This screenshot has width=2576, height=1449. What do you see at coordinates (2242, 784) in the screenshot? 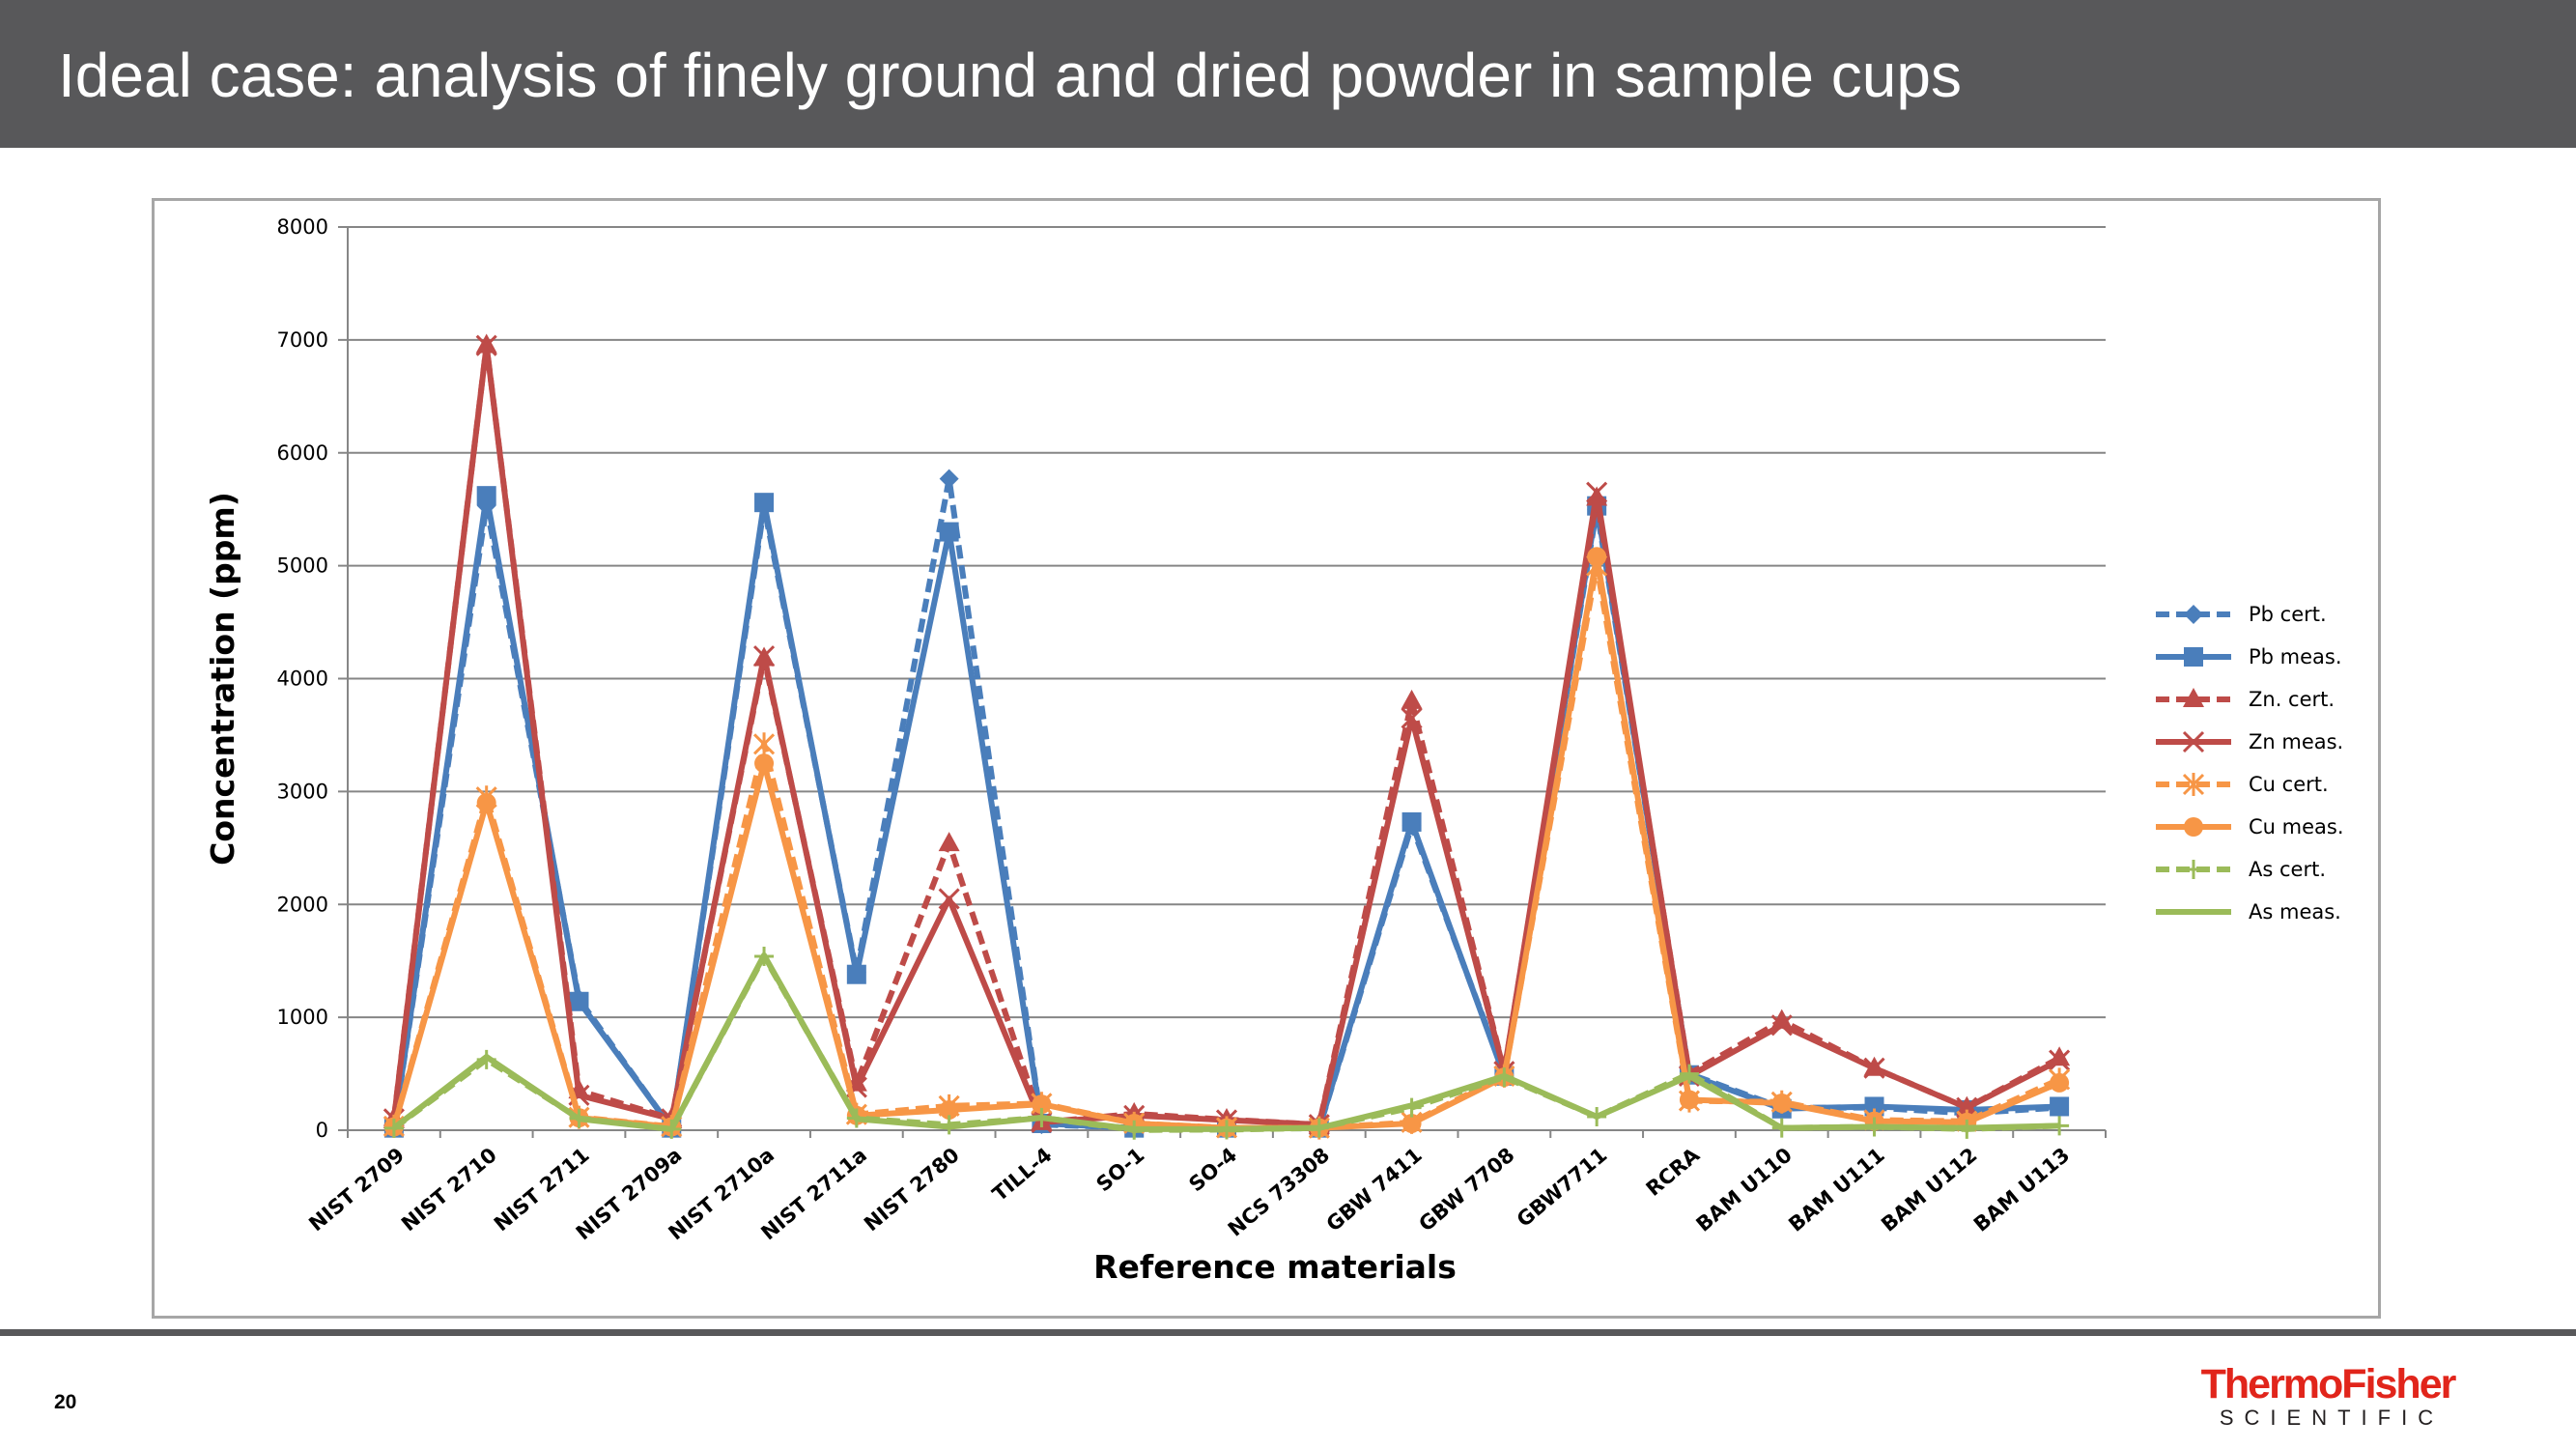
I see `legend-item: Cu cert.` at bounding box center [2242, 784].